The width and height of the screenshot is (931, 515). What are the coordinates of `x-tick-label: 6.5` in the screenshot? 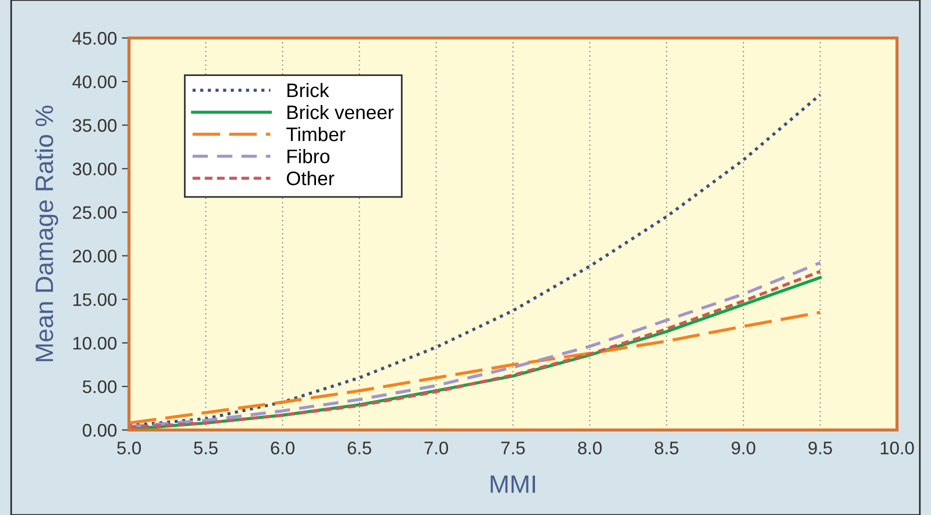 It's located at (360, 448).